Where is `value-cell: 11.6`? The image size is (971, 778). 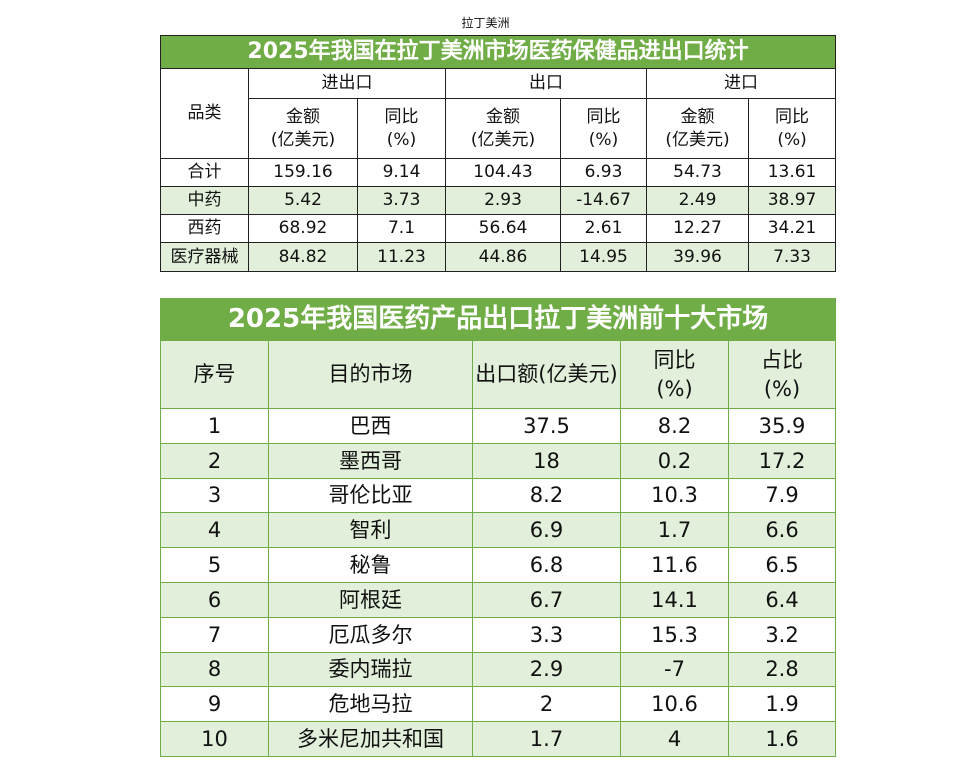 value-cell: 11.6 is located at coordinates (674, 565).